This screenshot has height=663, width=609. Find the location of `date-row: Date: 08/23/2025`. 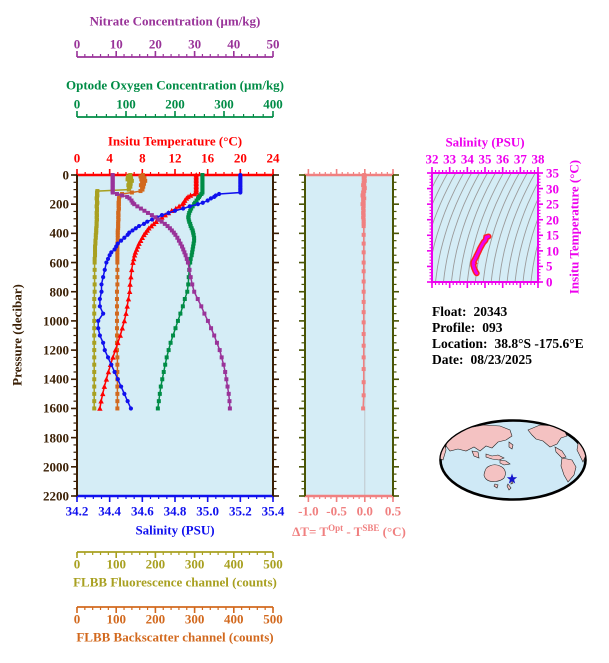

date-row: Date: 08/23/2025 is located at coordinates (508, 360).